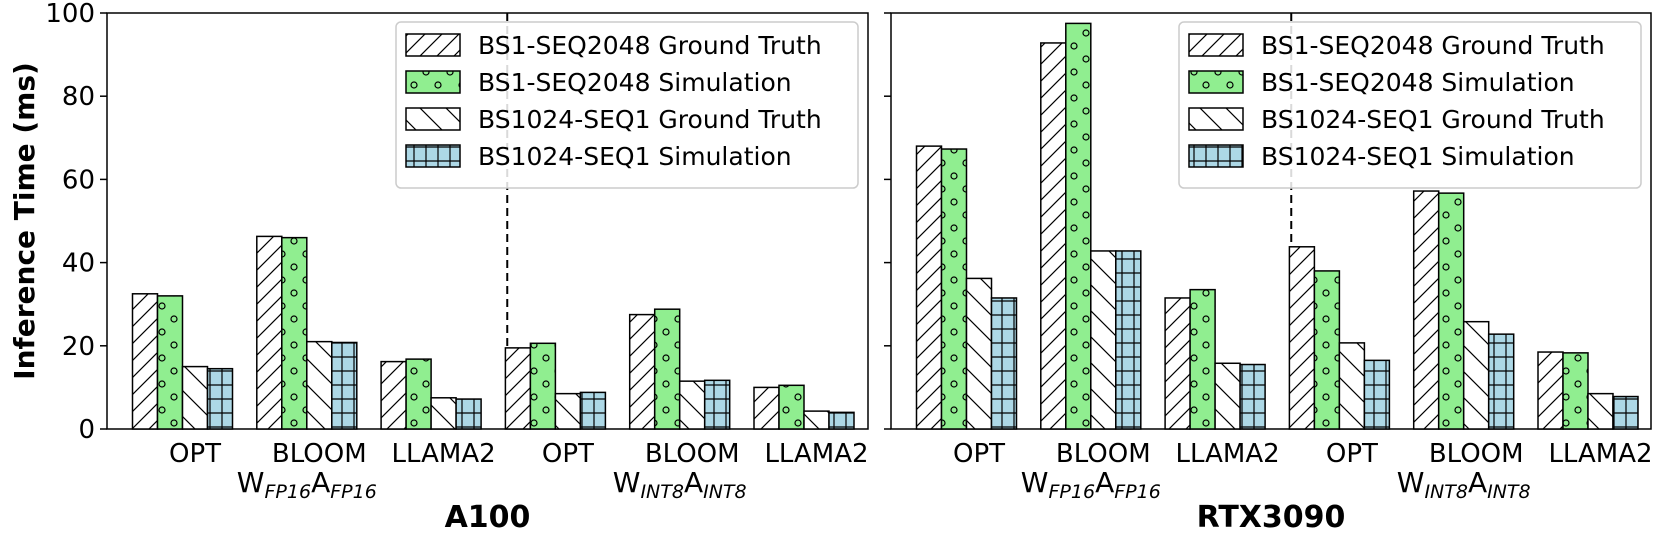 The width and height of the screenshot is (1661, 545). What do you see at coordinates (78, 264) in the screenshot?
I see `y-tick-label: 40` at bounding box center [78, 264].